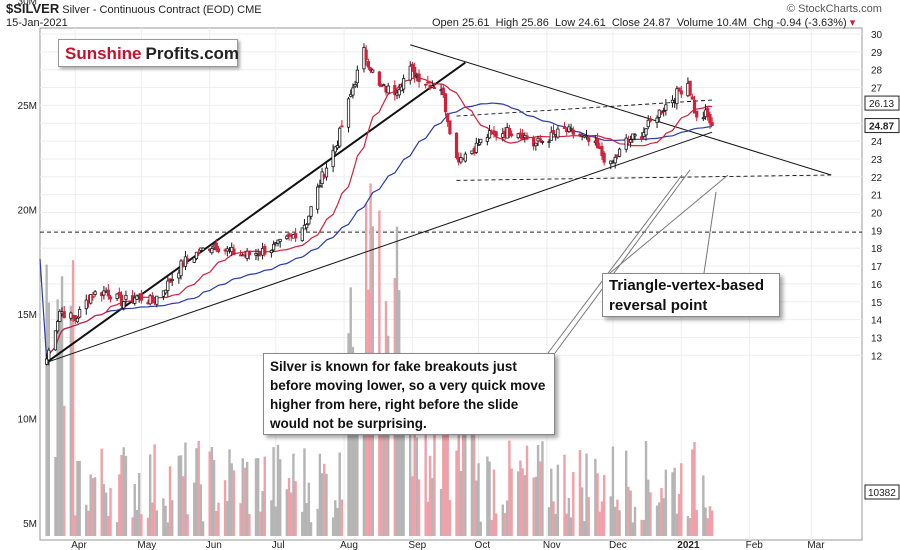  Describe the element at coordinates (27, 315) in the screenshot. I see `volume-tick-label: 15M` at that location.